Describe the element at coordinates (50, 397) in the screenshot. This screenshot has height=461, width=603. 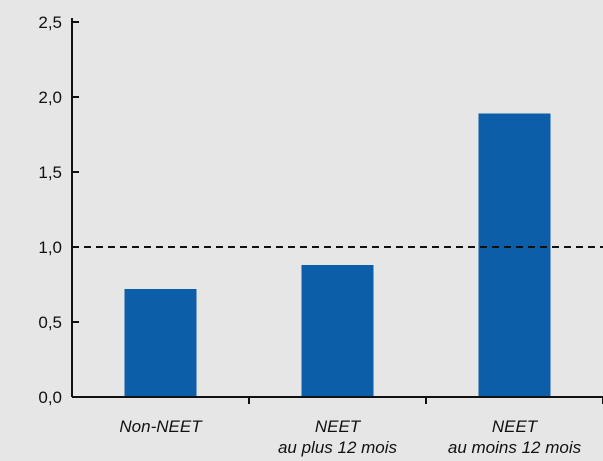
I see `y-tick-label: 0,0` at that location.